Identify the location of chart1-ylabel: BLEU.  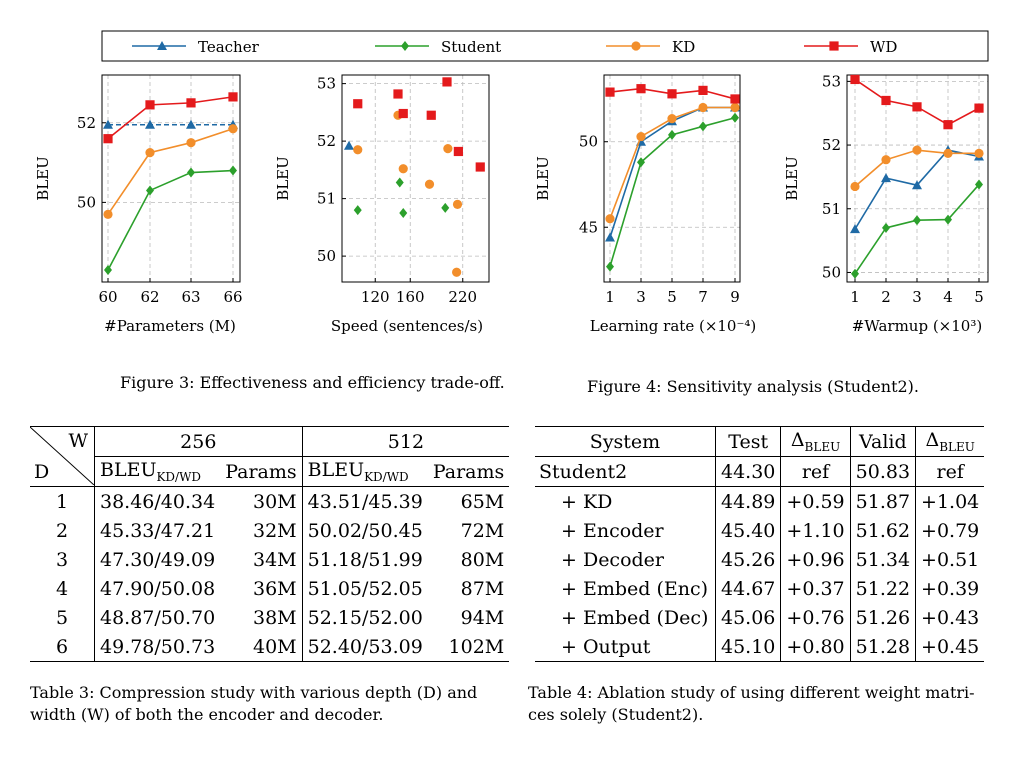
(43, 178).